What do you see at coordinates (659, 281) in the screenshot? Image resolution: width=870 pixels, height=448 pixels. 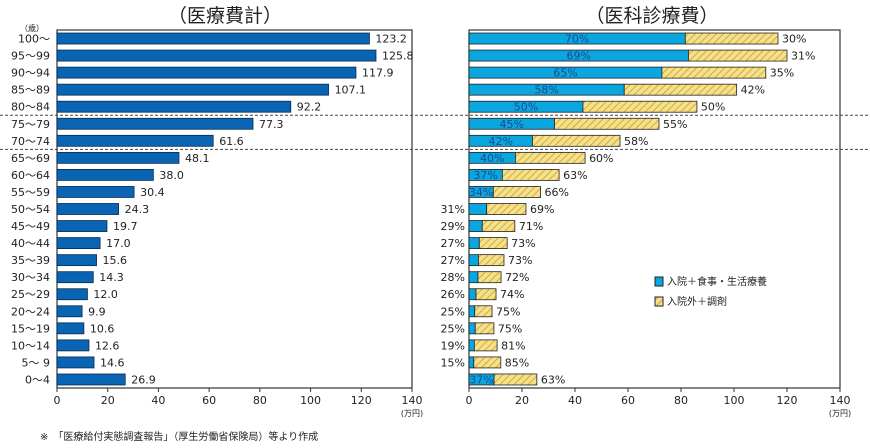 I see `legend-inpatient-swatch` at bounding box center [659, 281].